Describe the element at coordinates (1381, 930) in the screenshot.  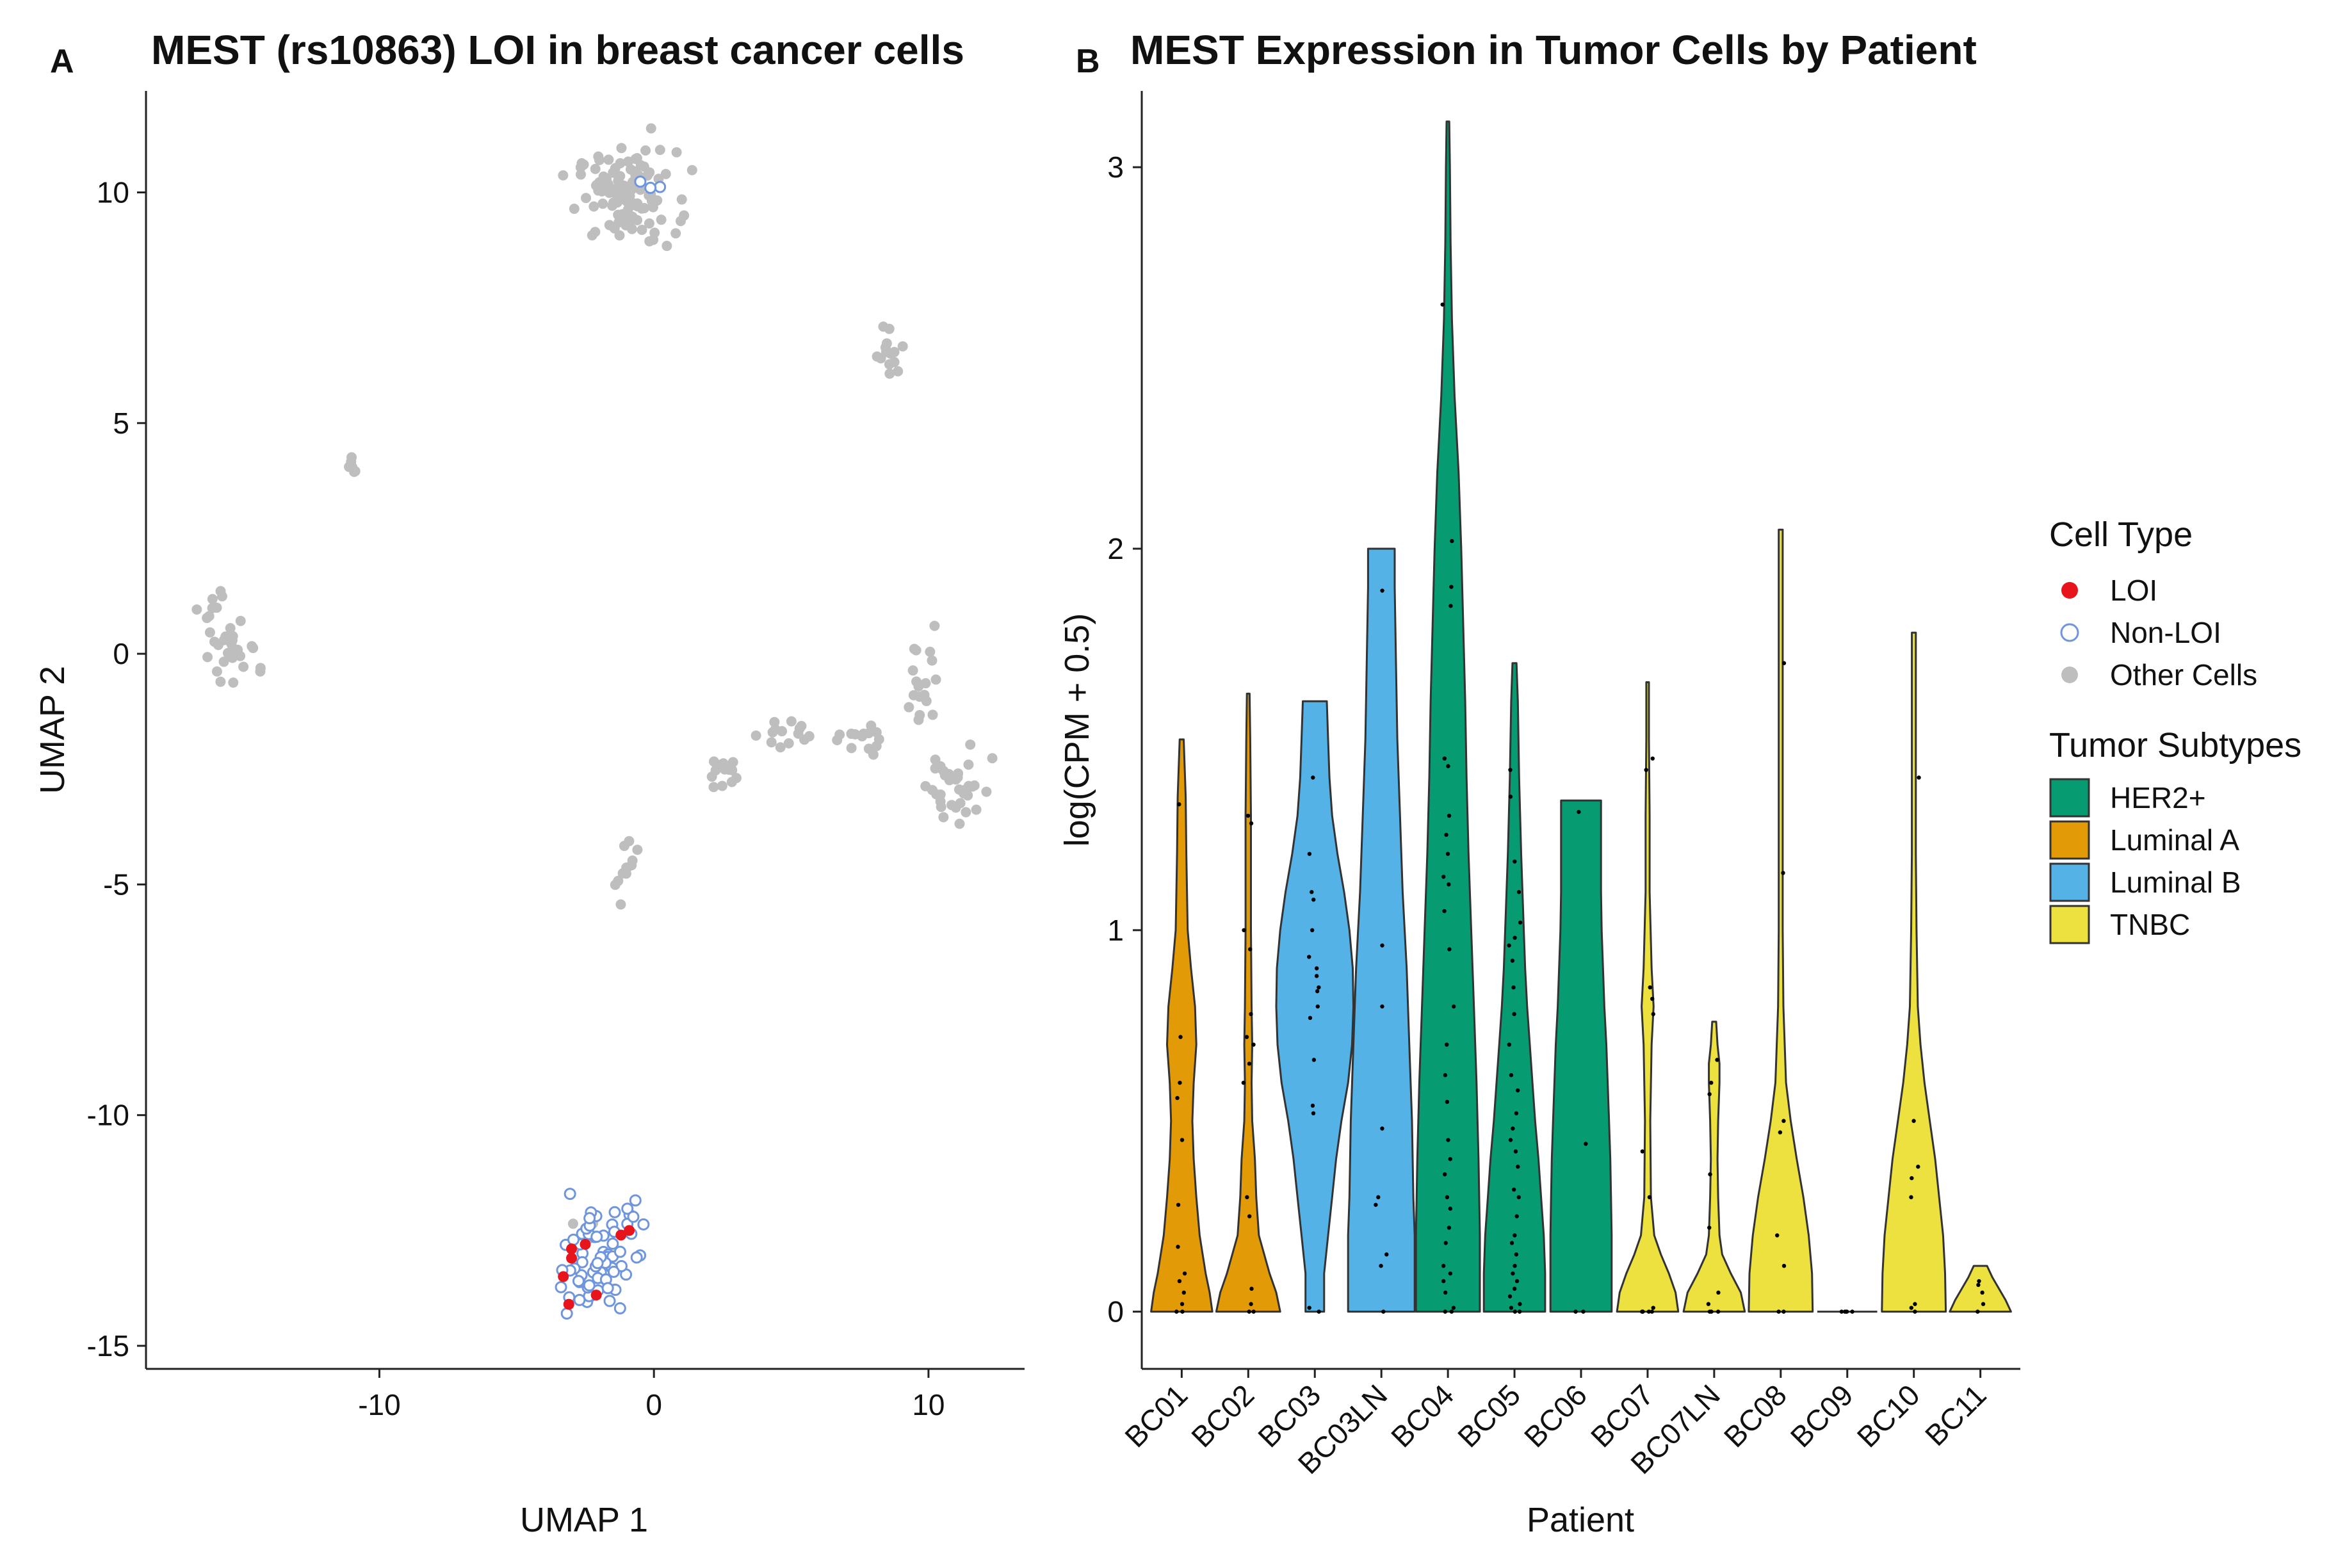
I see `violin-BC03LN` at that location.